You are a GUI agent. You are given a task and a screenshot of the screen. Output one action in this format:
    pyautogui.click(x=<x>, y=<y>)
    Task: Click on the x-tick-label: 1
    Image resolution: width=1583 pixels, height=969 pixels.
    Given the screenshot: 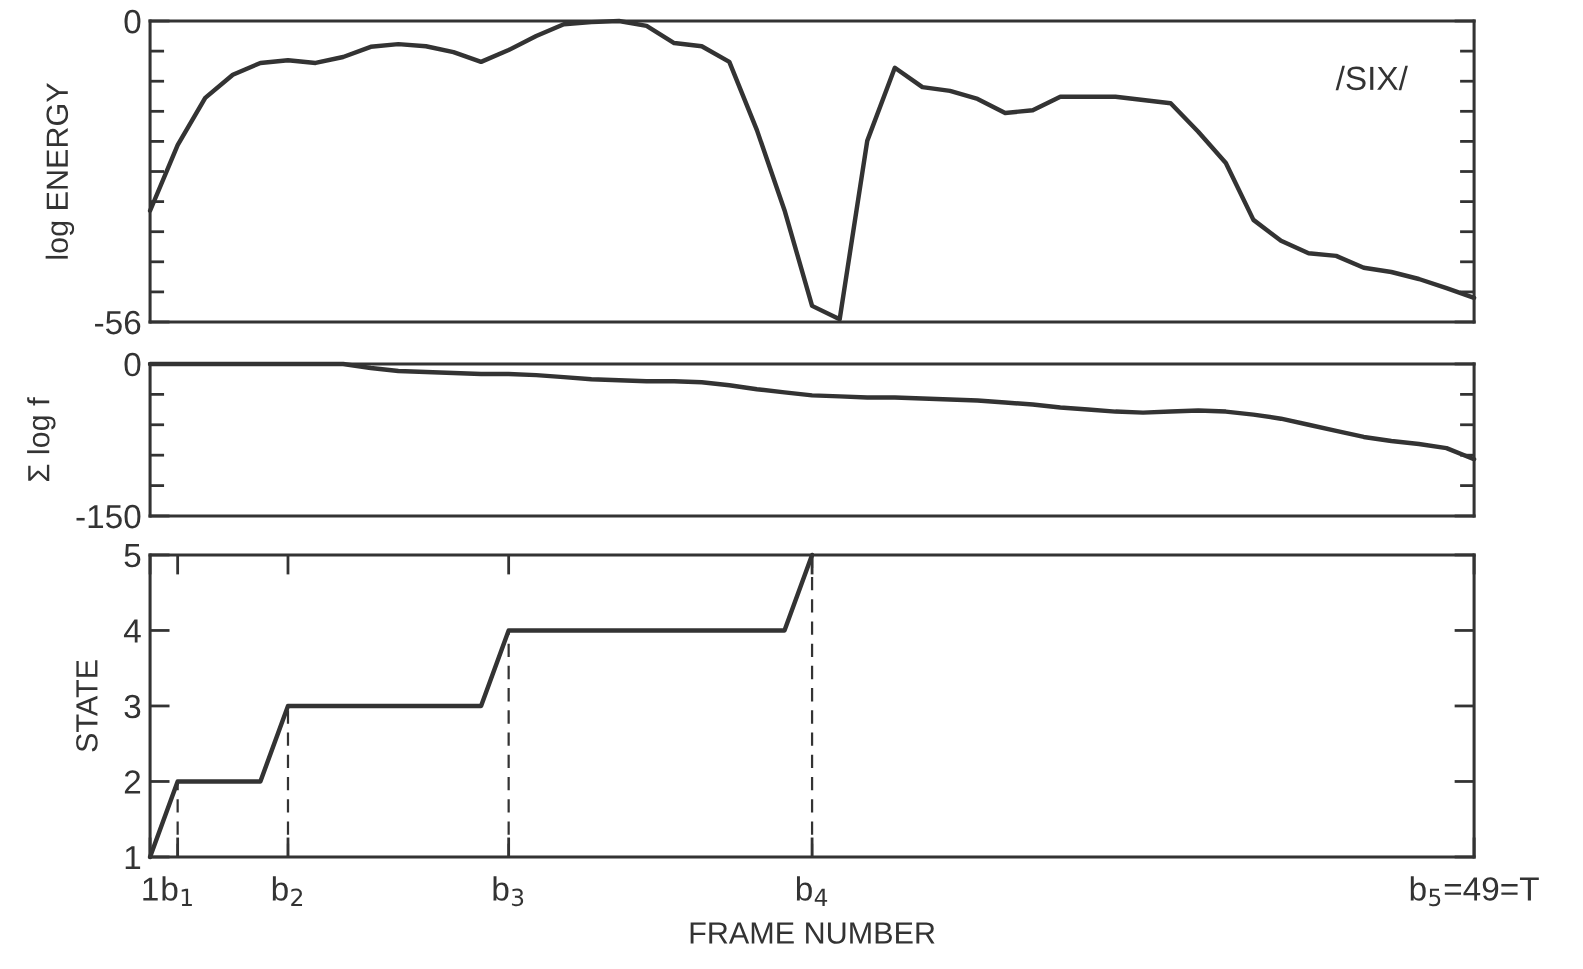 What is the action you would take?
    pyautogui.click(x=150, y=889)
    